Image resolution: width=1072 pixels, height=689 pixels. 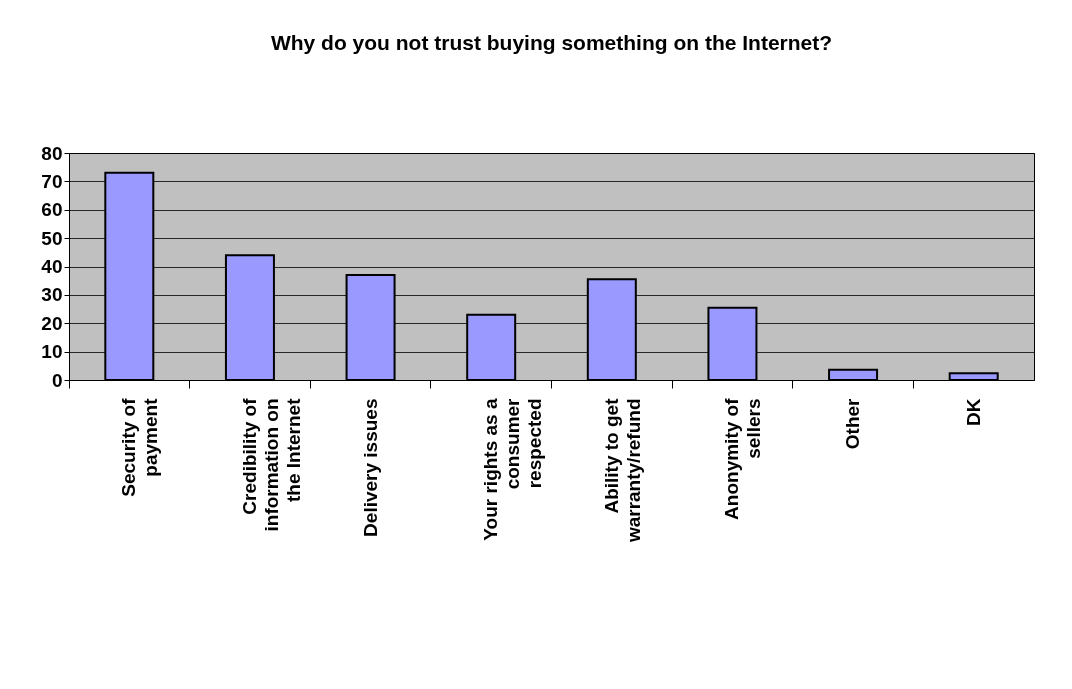 What do you see at coordinates (551, 42) in the screenshot?
I see `chart-title: Why do you not trust buying something on the Internet?` at bounding box center [551, 42].